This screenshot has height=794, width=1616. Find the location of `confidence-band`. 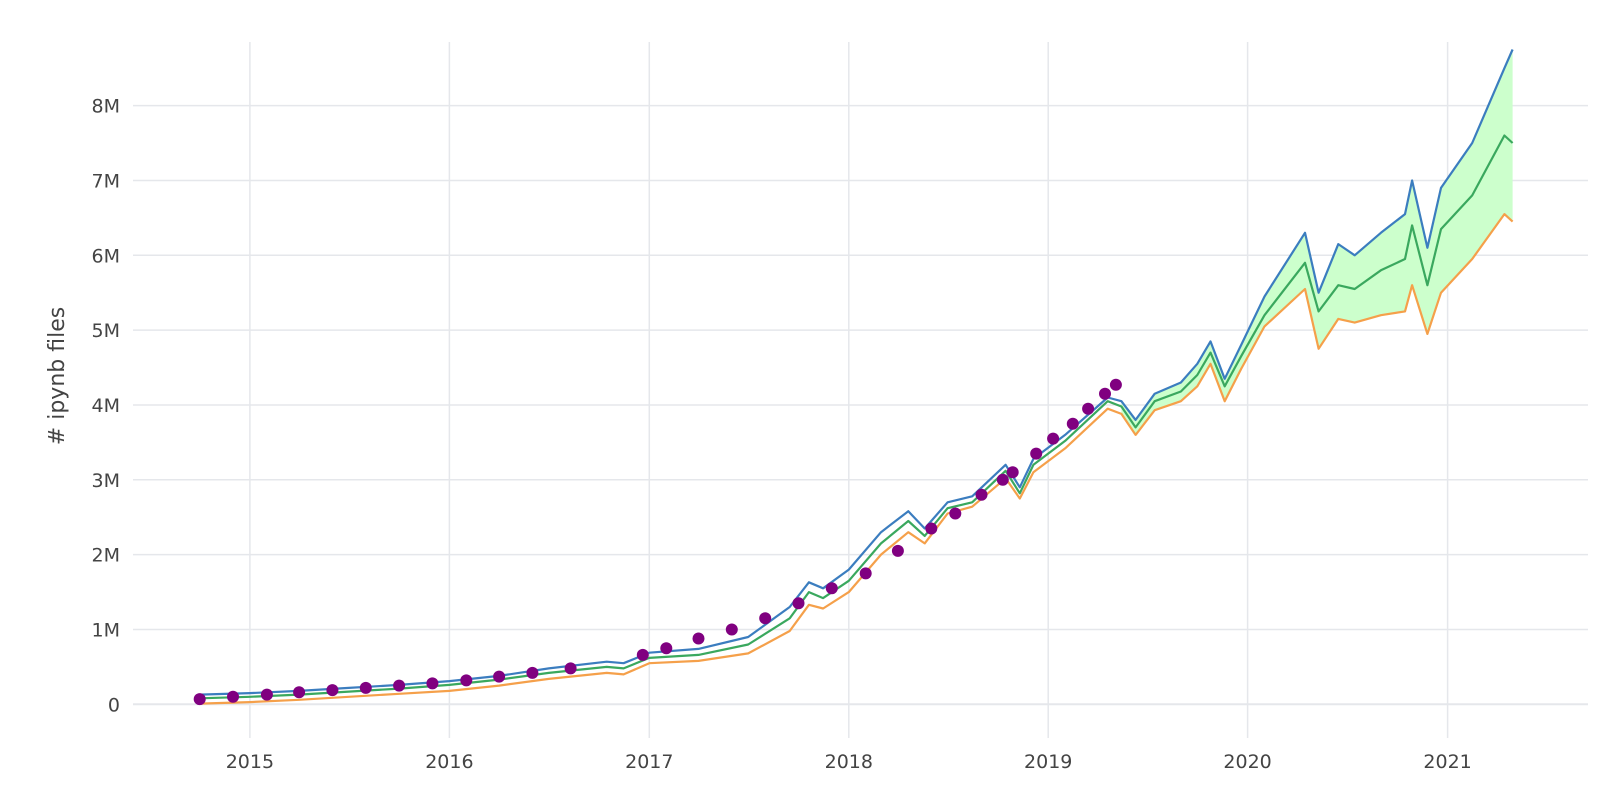

confidence-band is located at coordinates (1317, 242).